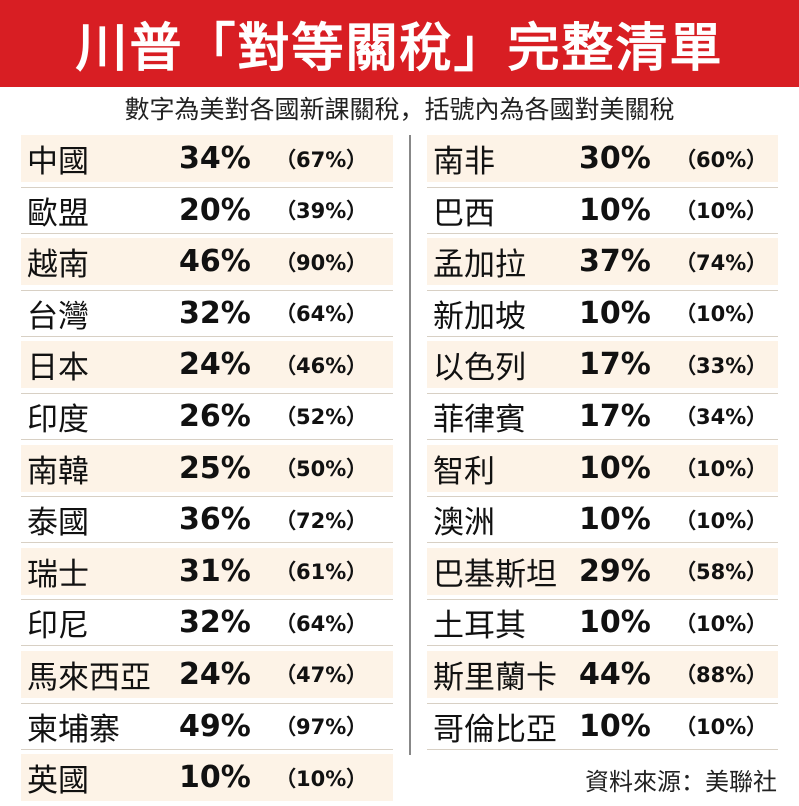 This screenshot has width=799, height=806. I want to click on reciprocal-tariff-rate: （90%）, so click(321, 262).